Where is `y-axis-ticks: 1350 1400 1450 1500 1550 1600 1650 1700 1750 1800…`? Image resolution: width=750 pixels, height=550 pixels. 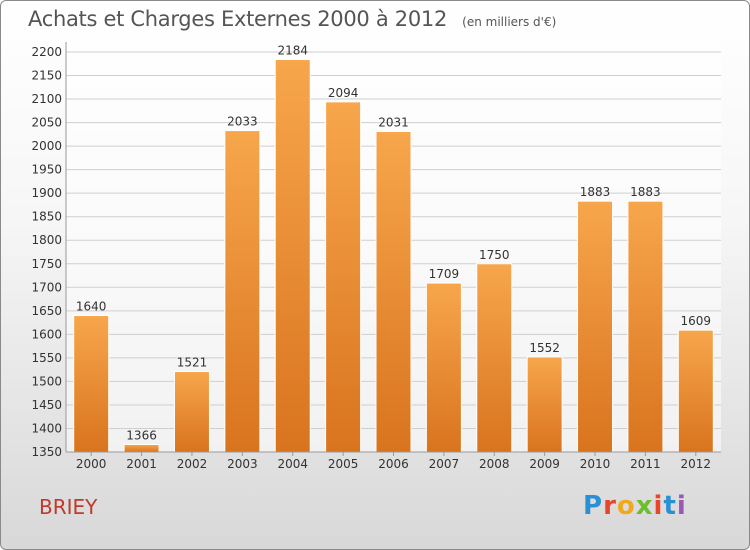
y-axis-ticks: 1350 1400 1450 1500 1550 1600 1650 1700 1750 1800… is located at coordinates (46, 252).